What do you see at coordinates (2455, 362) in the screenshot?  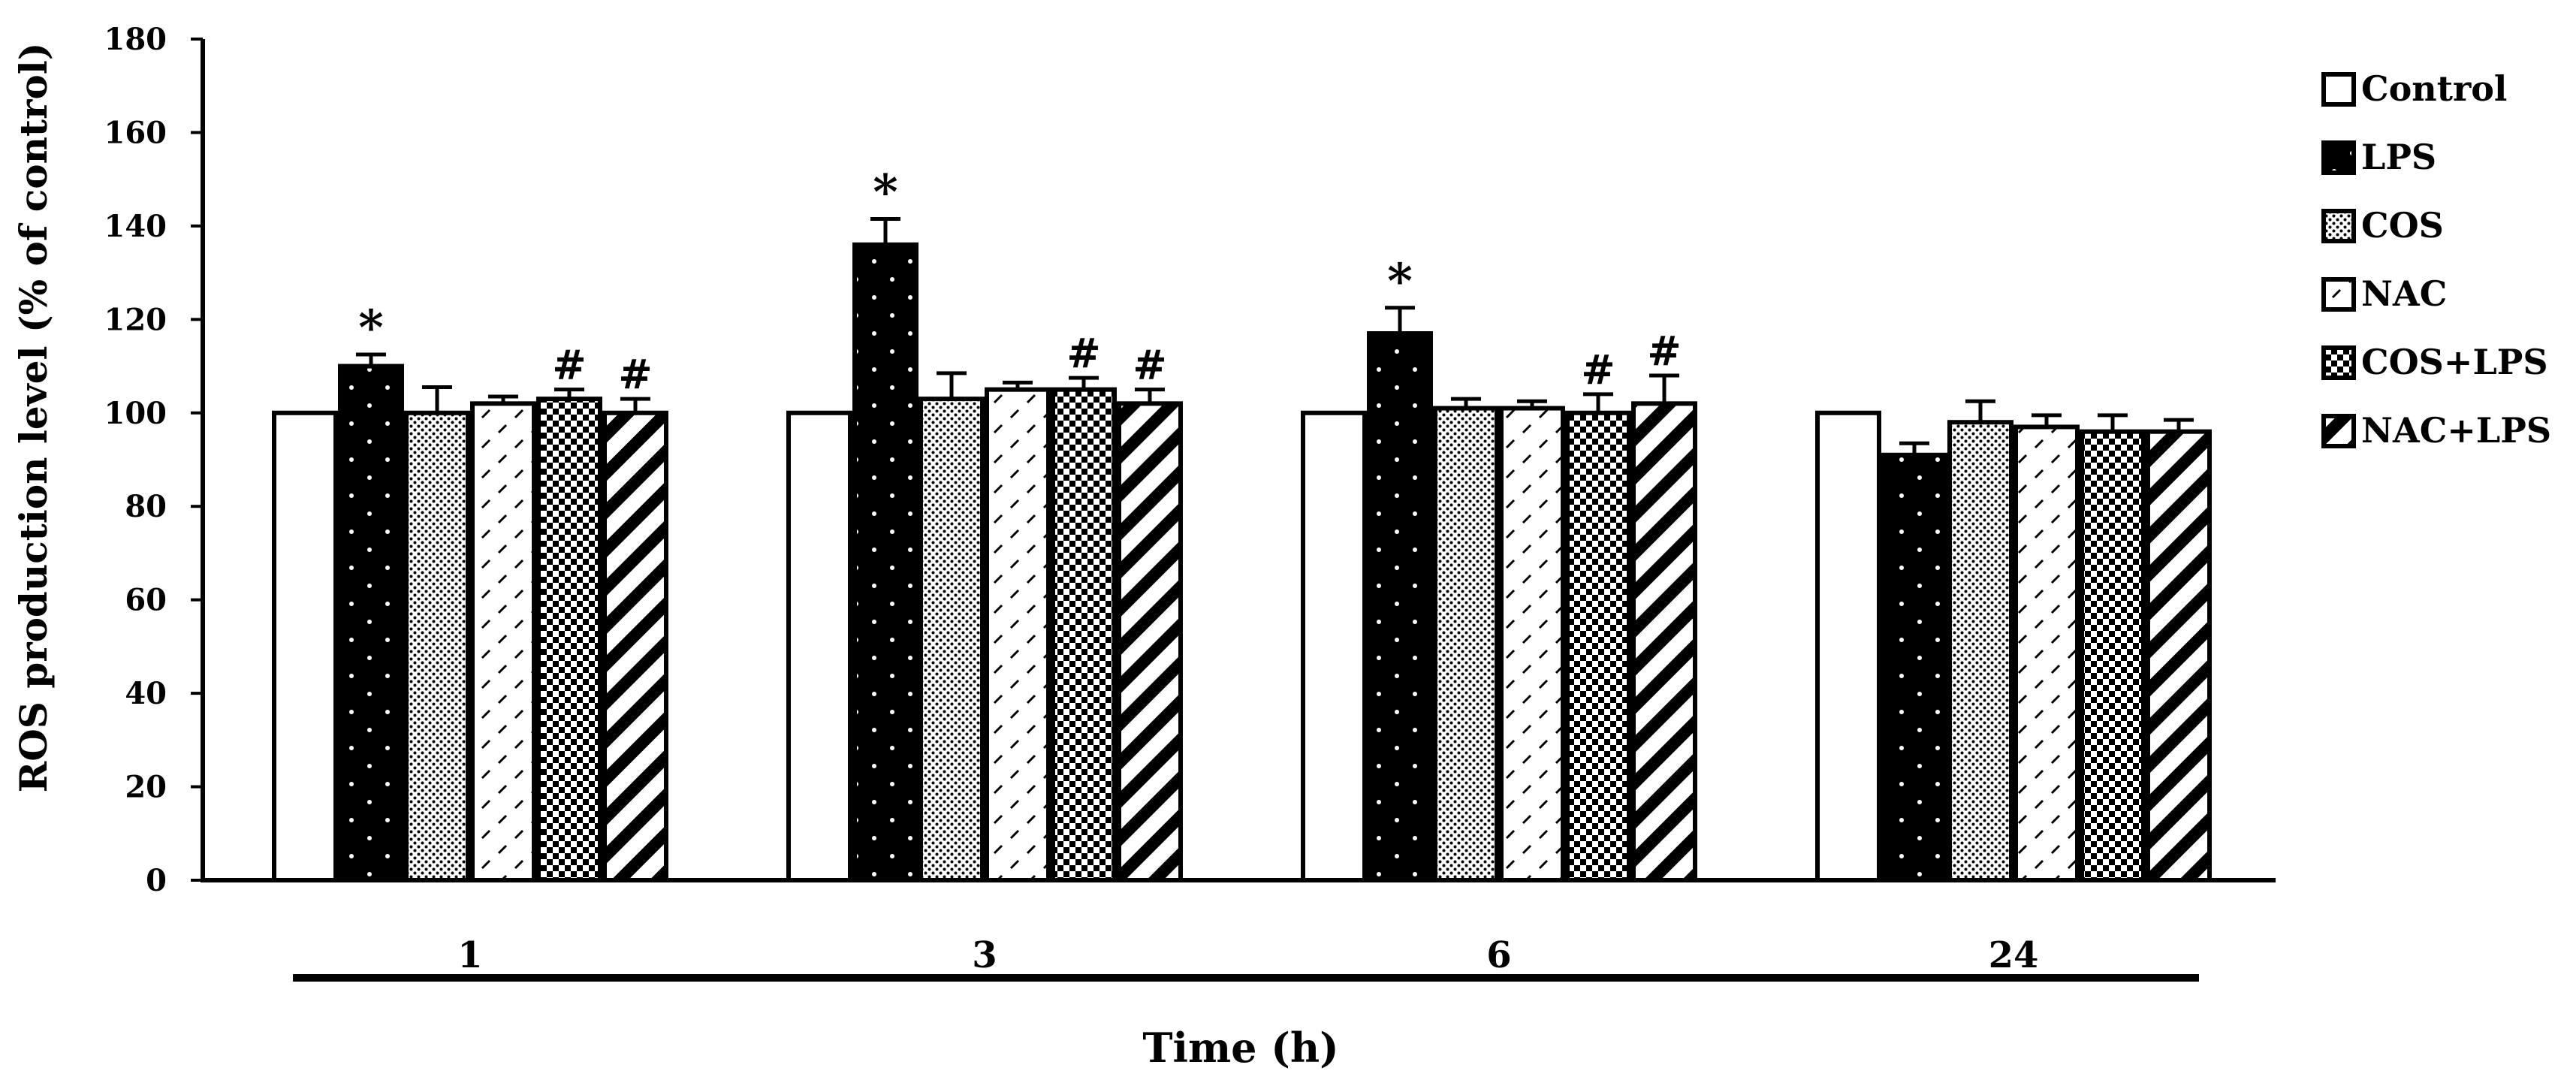 I see `legend-label: COS+LPS` at bounding box center [2455, 362].